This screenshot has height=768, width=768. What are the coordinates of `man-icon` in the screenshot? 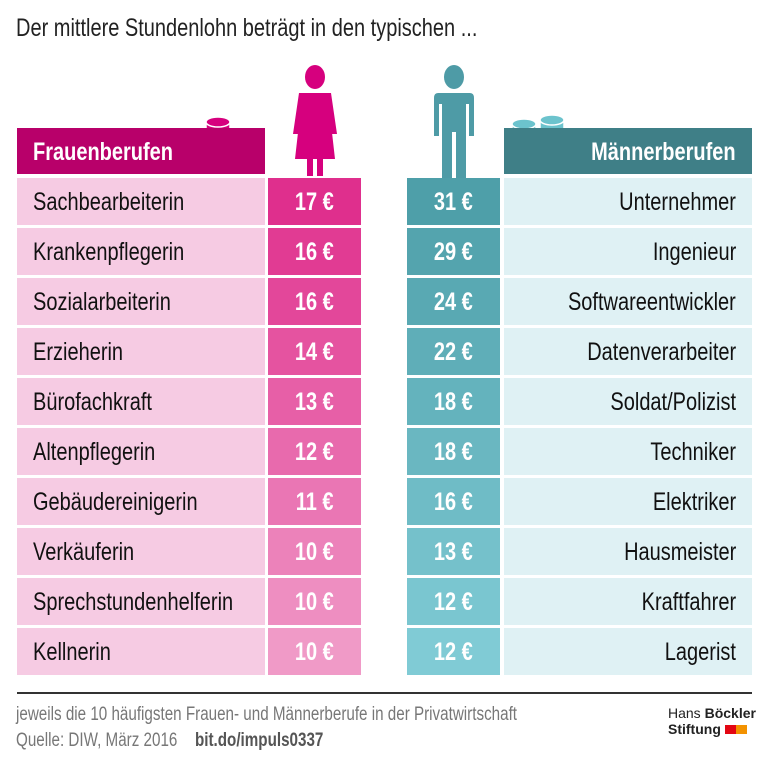 It's located at (454, 122).